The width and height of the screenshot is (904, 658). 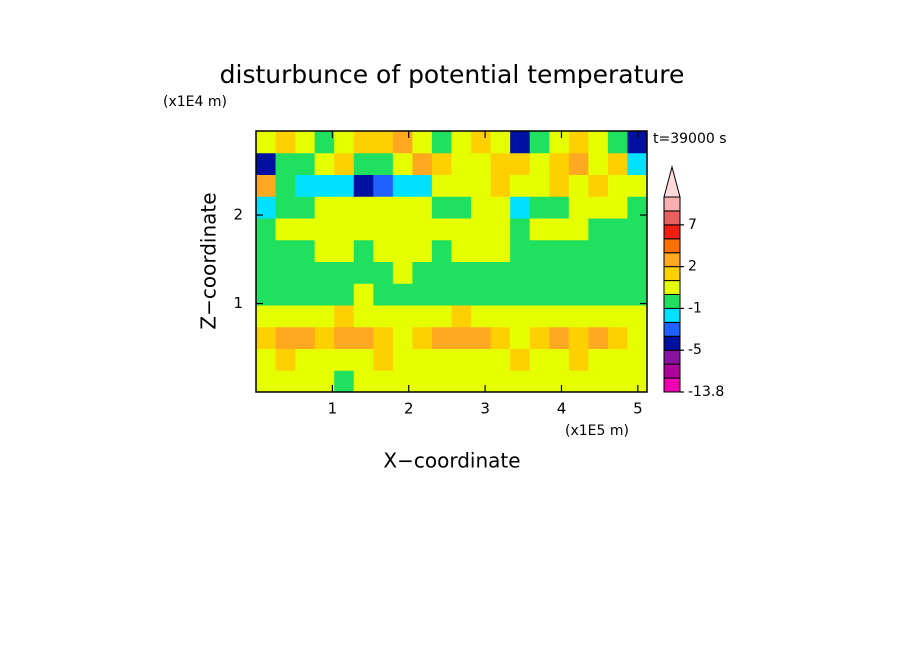 I want to click on x-tick-label: 5, so click(x=638, y=409).